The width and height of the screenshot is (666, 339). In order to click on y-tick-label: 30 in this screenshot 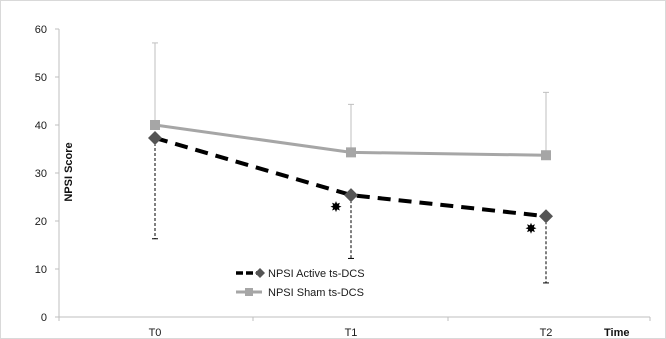, I will do `click(41, 174)`.